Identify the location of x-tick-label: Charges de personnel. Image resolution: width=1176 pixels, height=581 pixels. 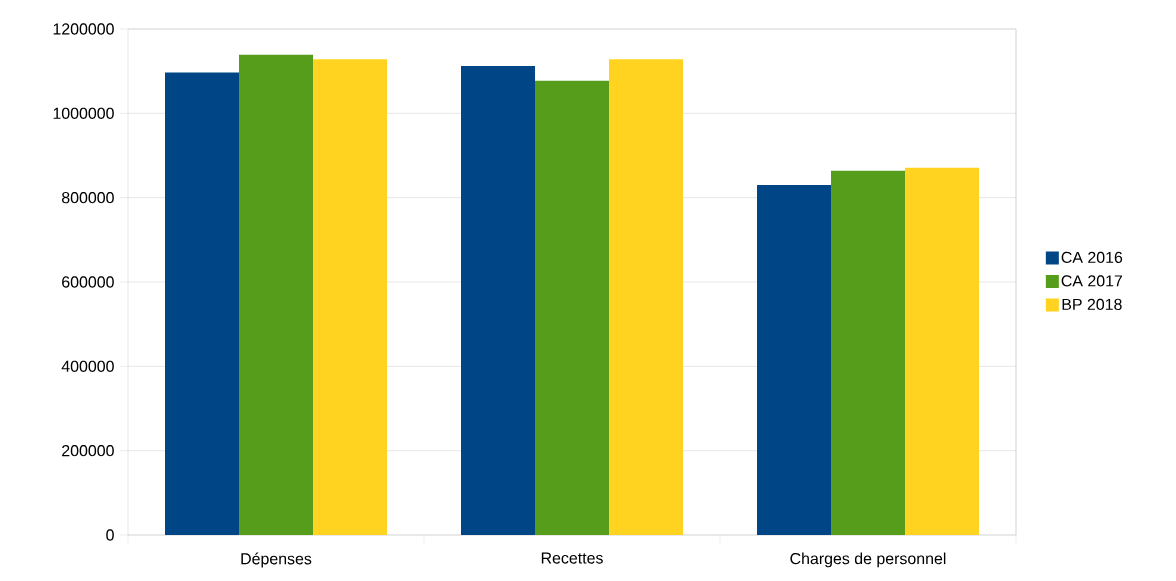
(868, 560).